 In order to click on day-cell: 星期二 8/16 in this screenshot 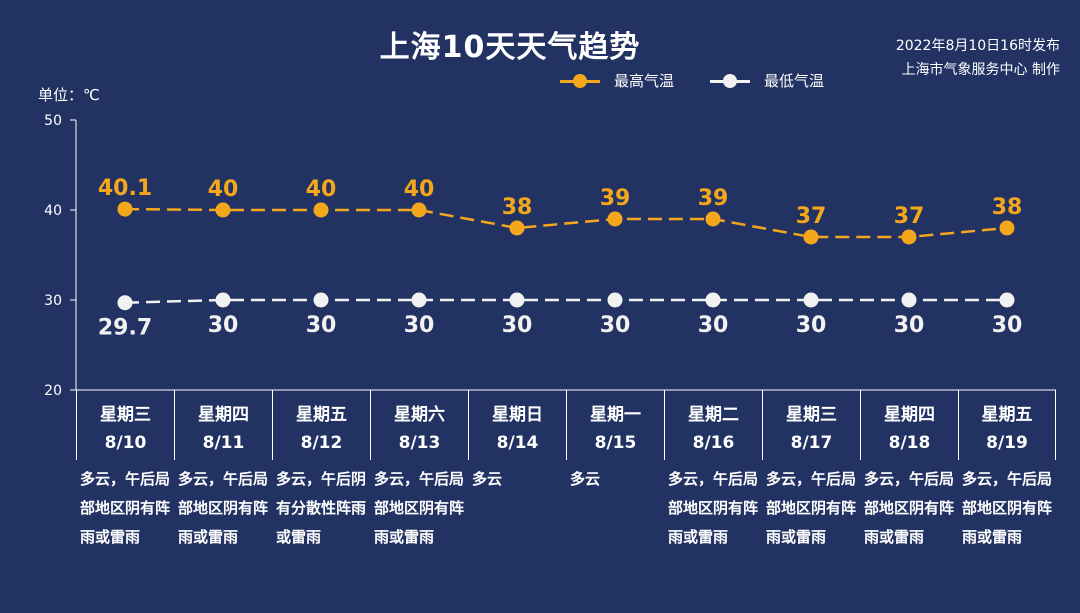, I will do `click(713, 425)`.